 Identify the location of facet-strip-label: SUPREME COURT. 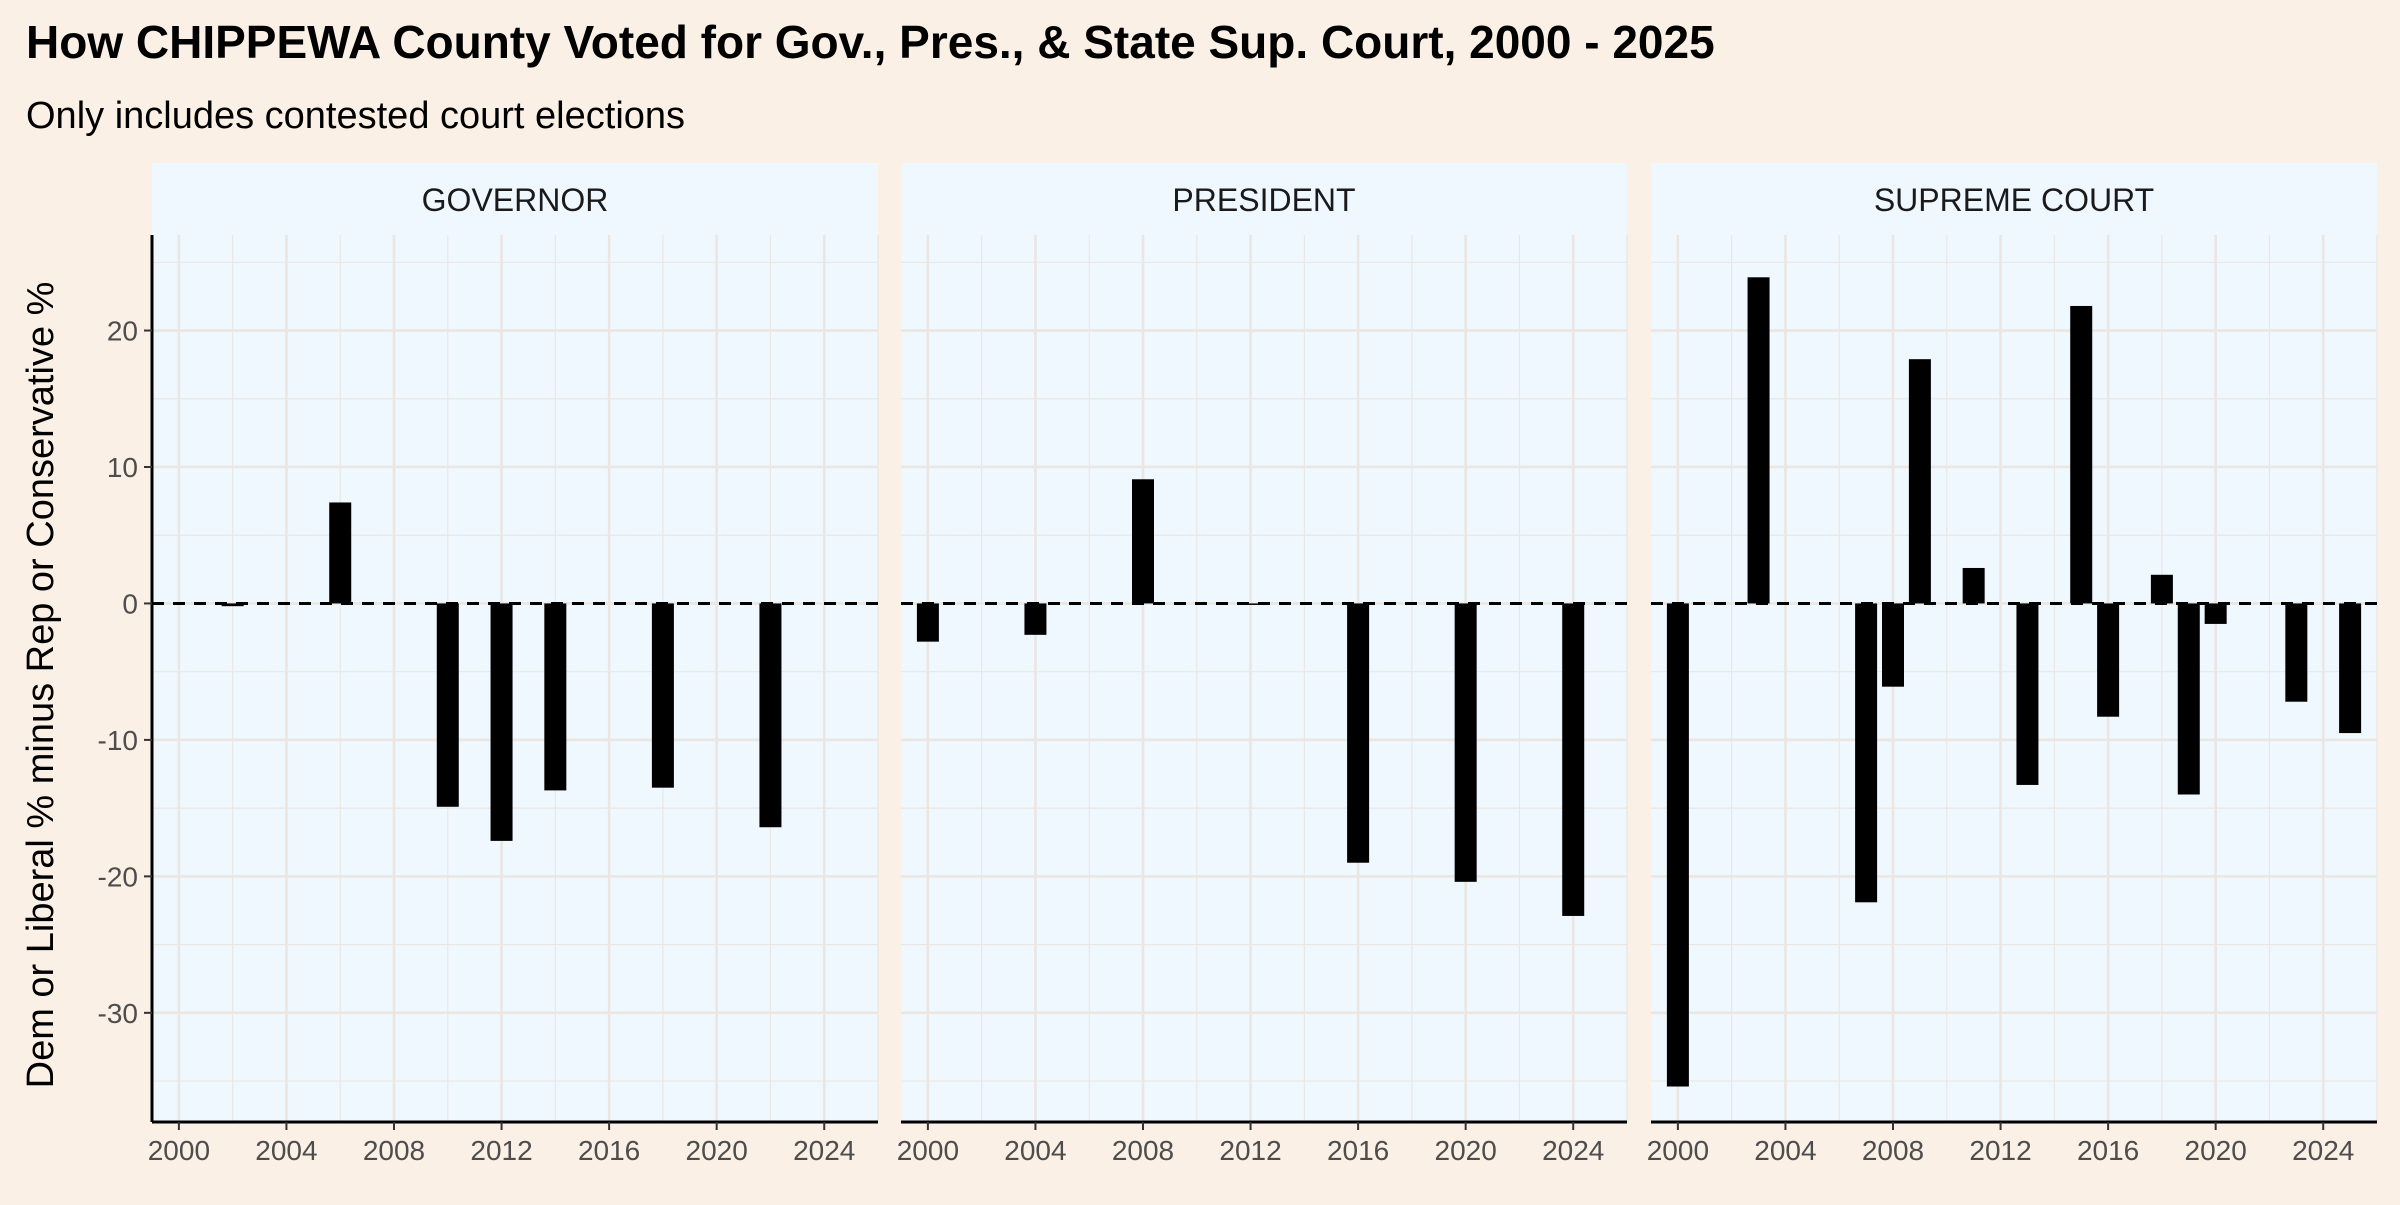
(2014, 200).